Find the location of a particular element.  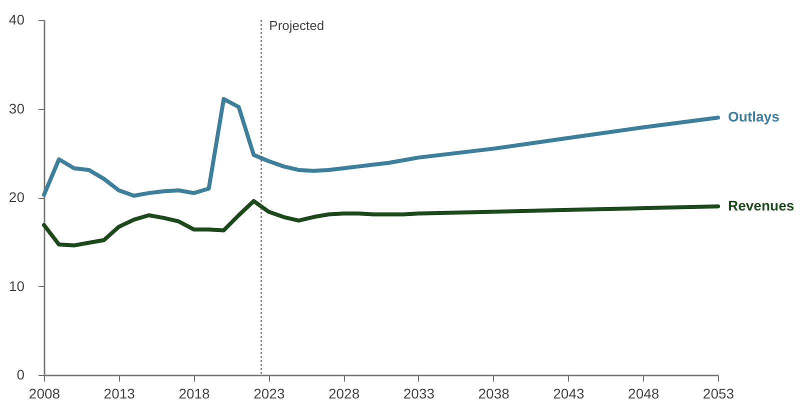

y-tick-label: 30 is located at coordinates (16, 108).